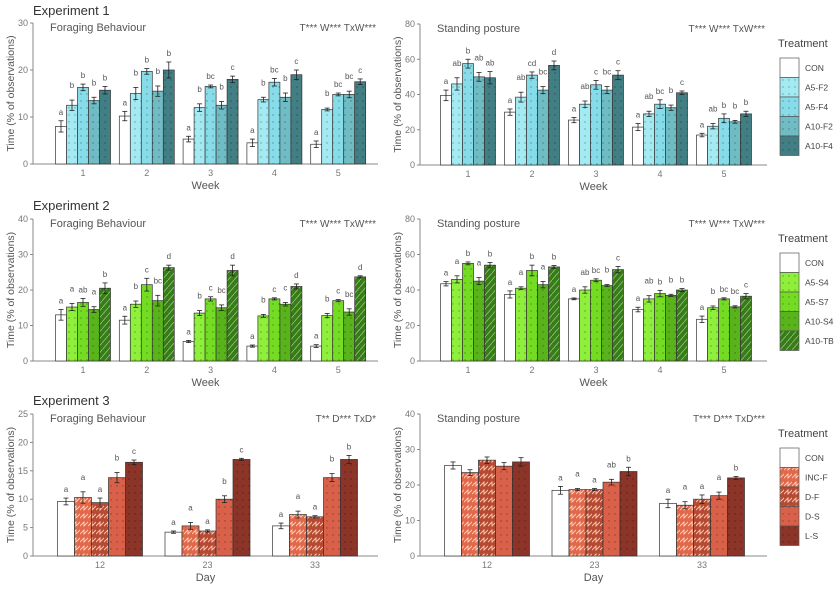 This screenshot has height=592, width=840. What do you see at coordinates (819, 127) in the screenshot?
I see `legend-label: A10-F2` at bounding box center [819, 127].